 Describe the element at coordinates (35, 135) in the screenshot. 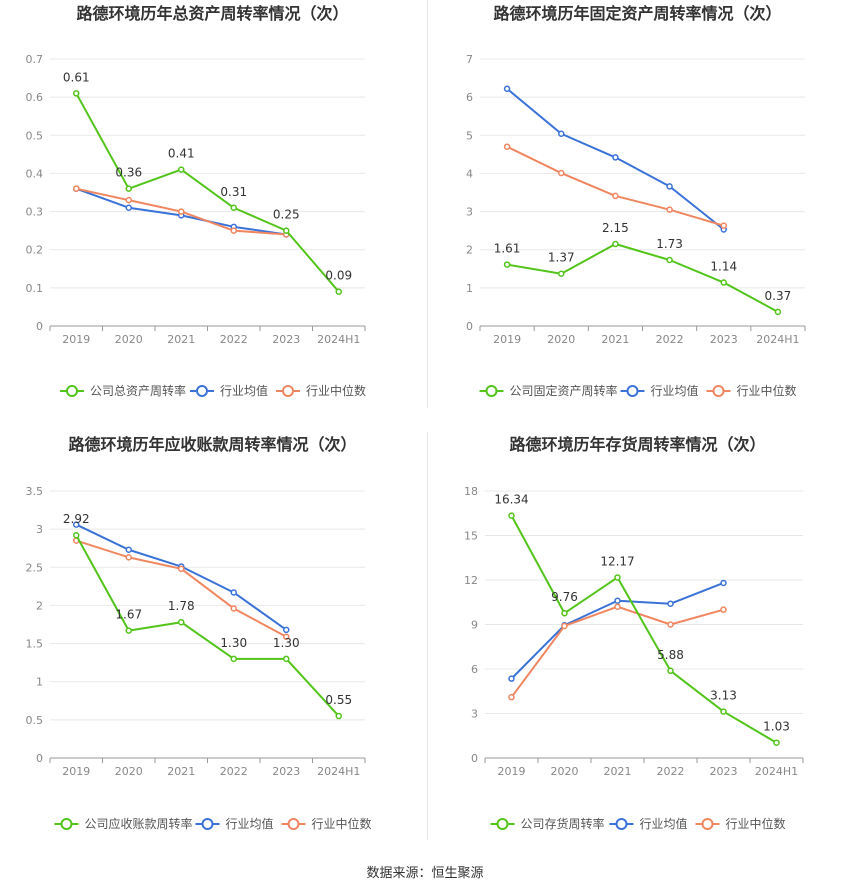

I see `y-tick-label: 0.5` at that location.